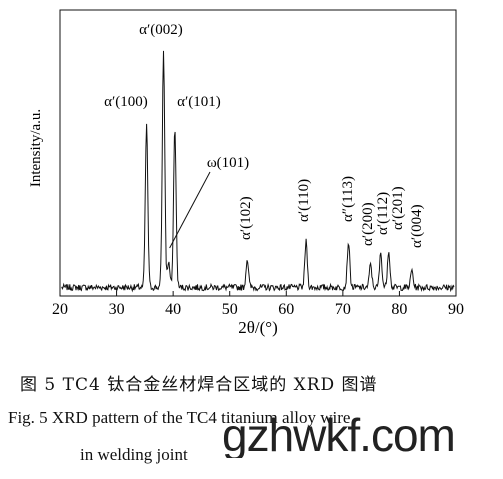  Describe the element at coordinates (383, 213) in the screenshot. I see `peak-label: α′(112)` at that location.